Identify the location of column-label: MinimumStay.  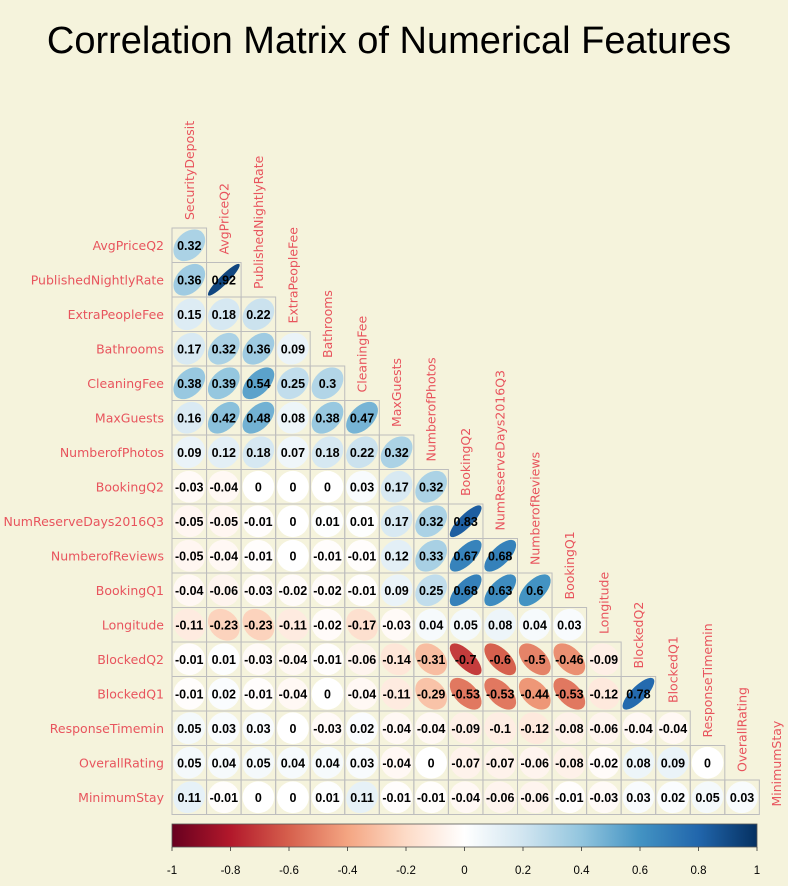
(776, 763).